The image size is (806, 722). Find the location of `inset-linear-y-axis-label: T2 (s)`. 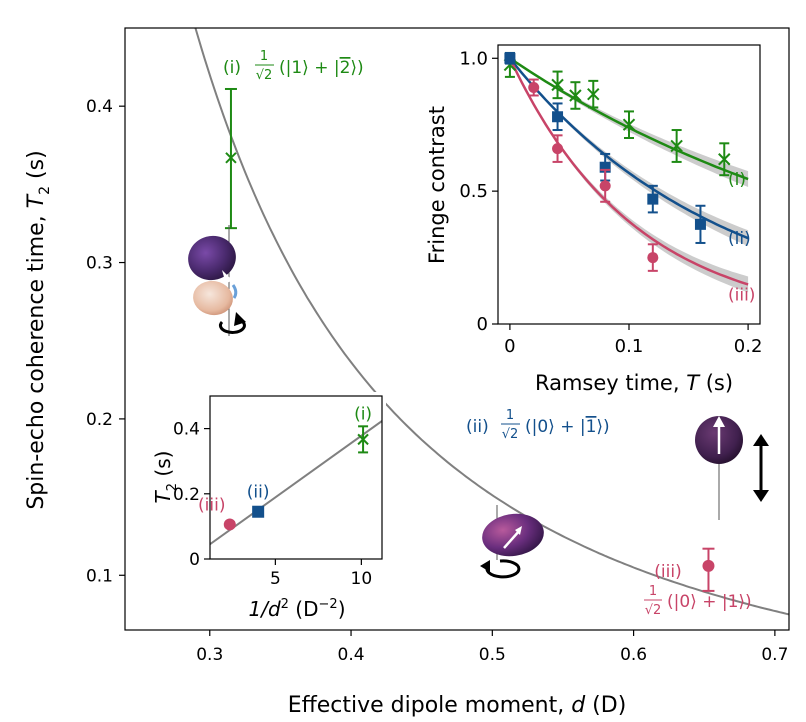

inset-linear-y-axis-label: T2 (s) is located at coordinates (165, 477).